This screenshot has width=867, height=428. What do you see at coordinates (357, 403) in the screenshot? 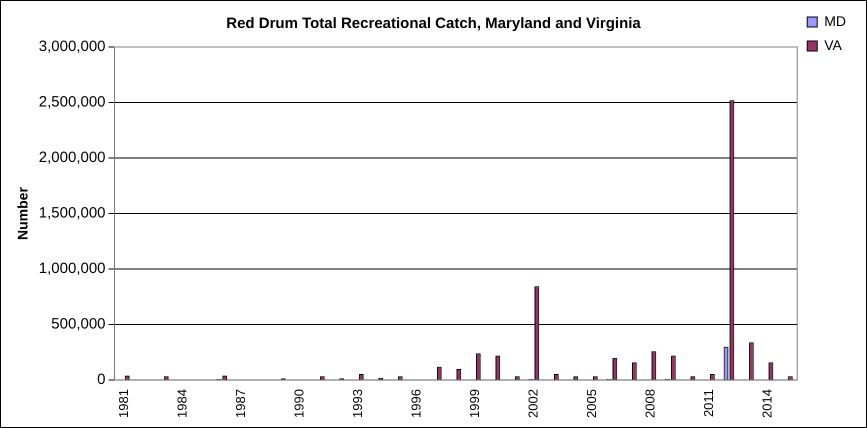
I see `x-tick-label: 1993` at bounding box center [357, 403].